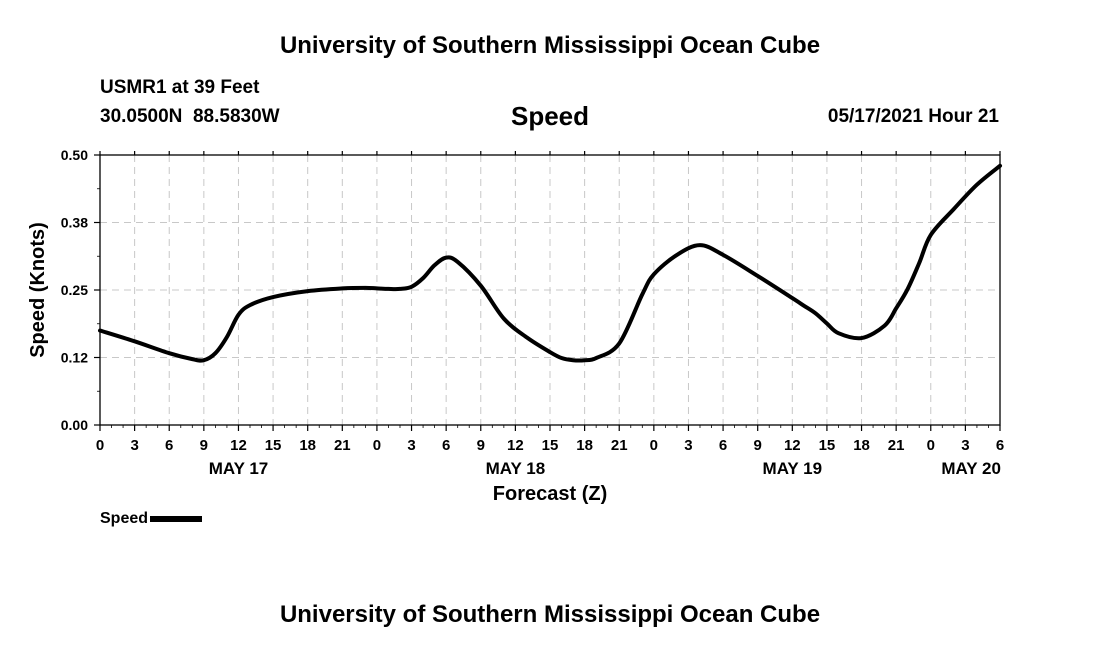 This screenshot has width=1100, height=650. What do you see at coordinates (239, 468) in the screenshot?
I see `date-label: MAY 17` at bounding box center [239, 468].